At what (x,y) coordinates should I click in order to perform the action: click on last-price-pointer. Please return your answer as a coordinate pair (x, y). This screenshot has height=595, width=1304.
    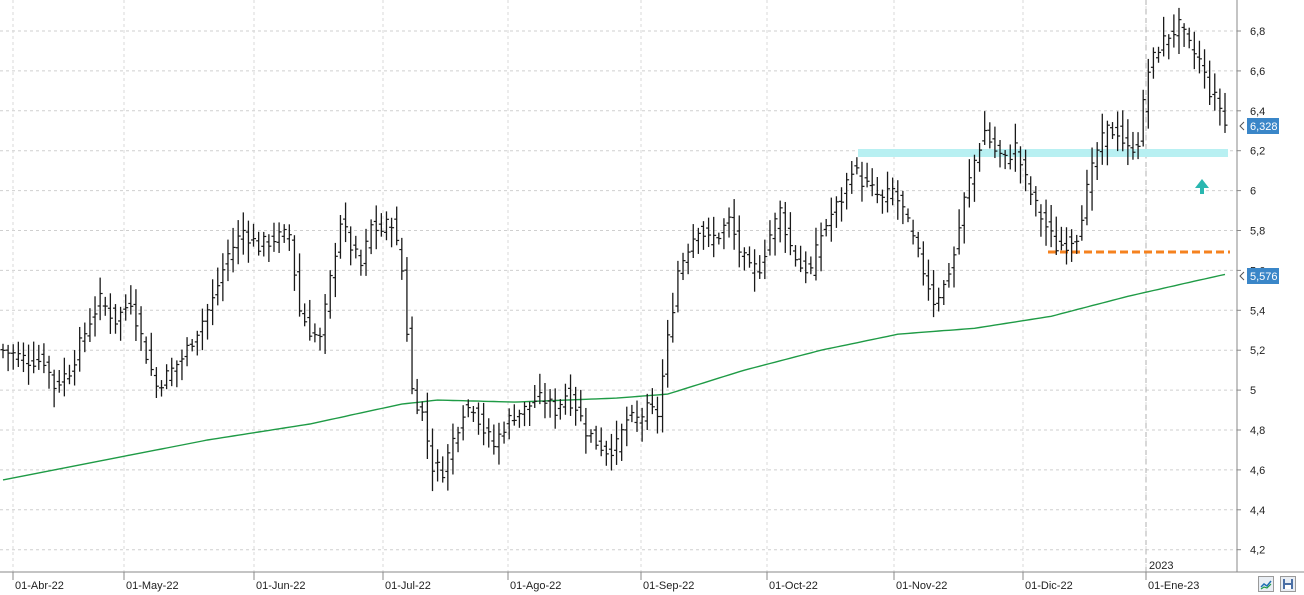
    Looking at the image, I should click on (1242, 126).